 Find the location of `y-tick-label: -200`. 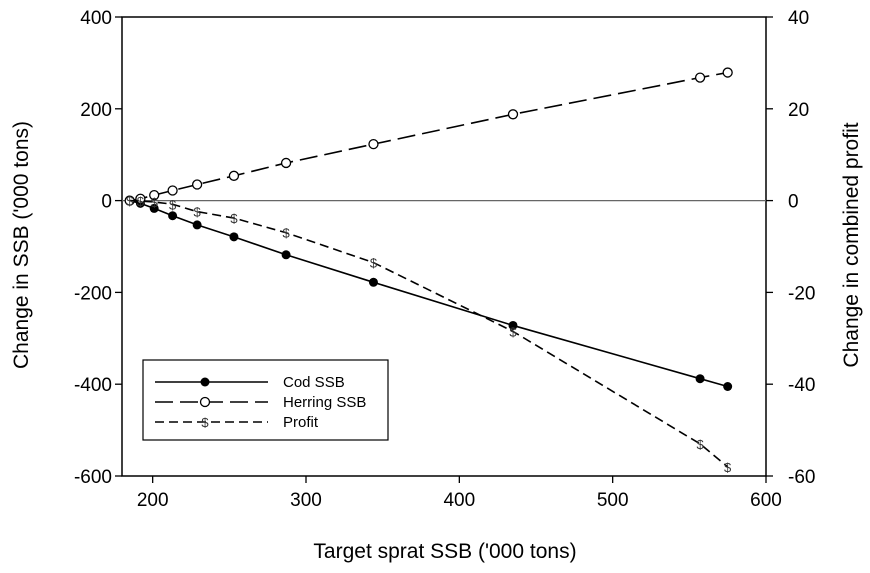

y-tick-label: -200 is located at coordinates (93, 293).